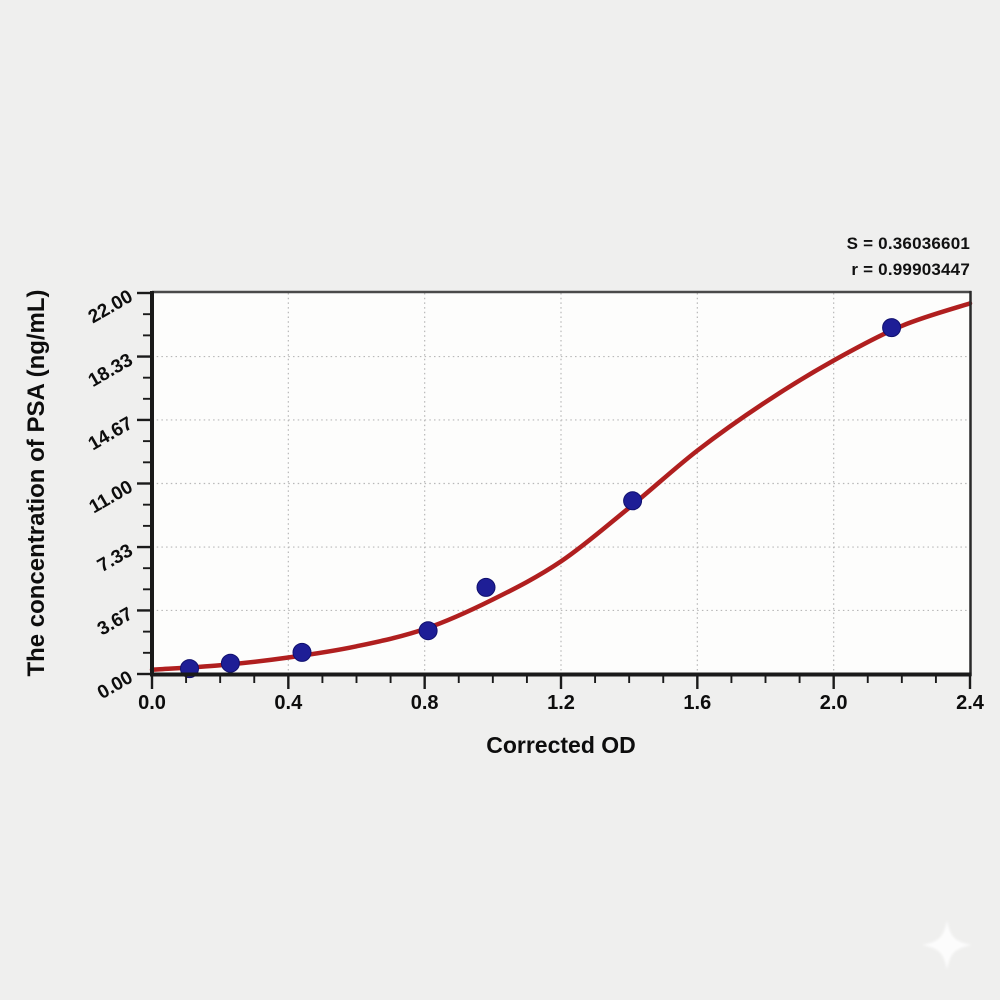  I want to click on x-tick-label: 1.2, so click(561, 703).